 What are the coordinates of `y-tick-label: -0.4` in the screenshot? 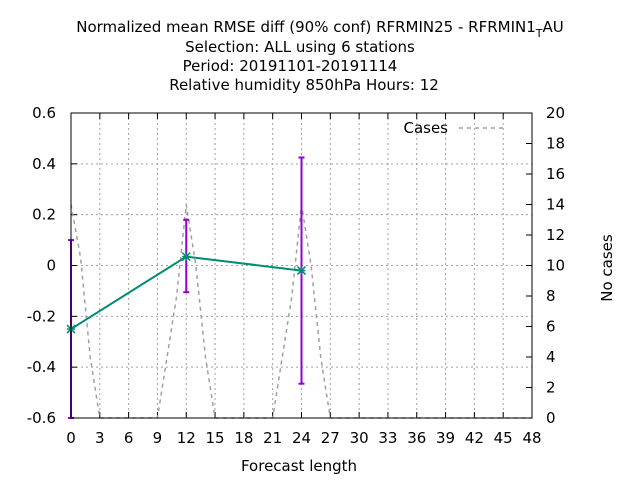 It's located at (41, 367).